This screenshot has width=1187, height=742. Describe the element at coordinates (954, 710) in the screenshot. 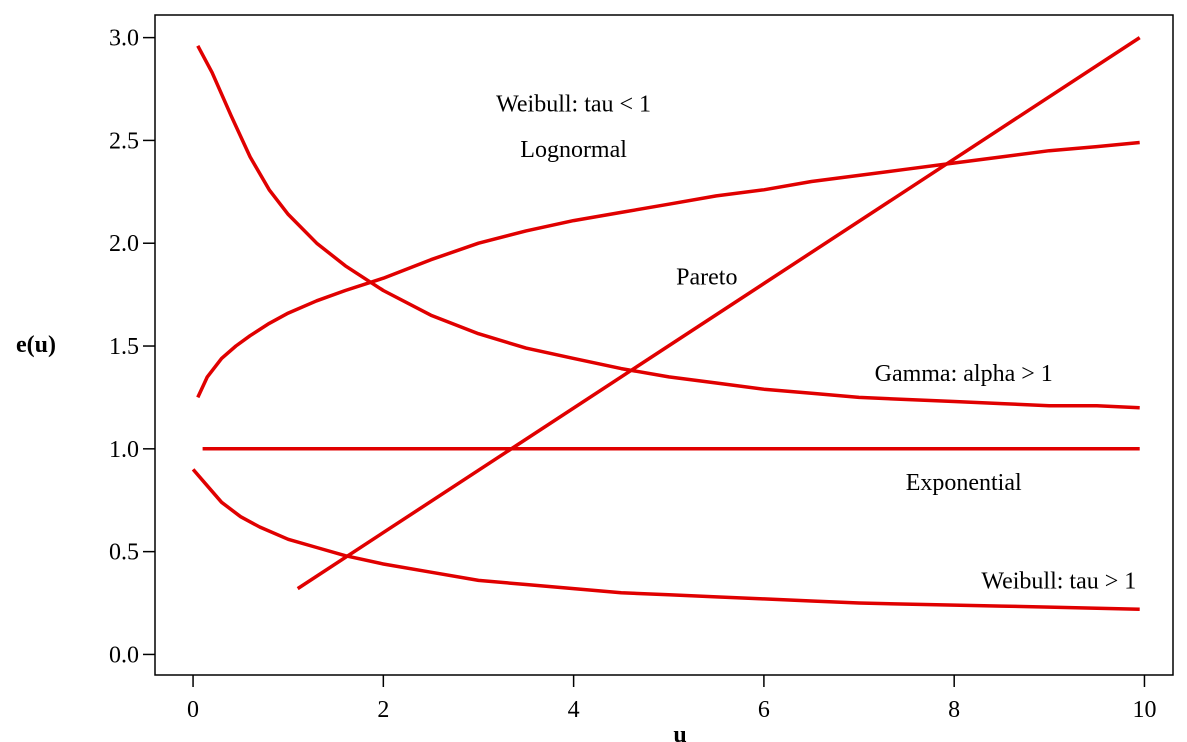

I see `x-tick-label: 8` at that location.